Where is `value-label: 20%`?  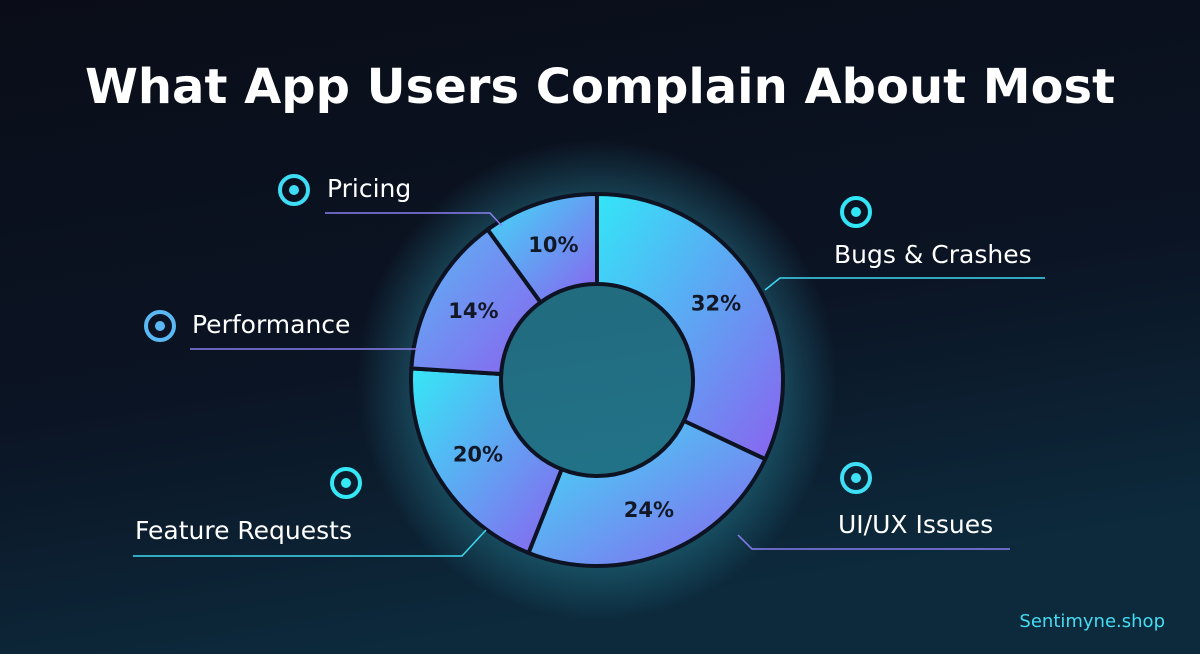
value-label: 20% is located at coordinates (478, 455).